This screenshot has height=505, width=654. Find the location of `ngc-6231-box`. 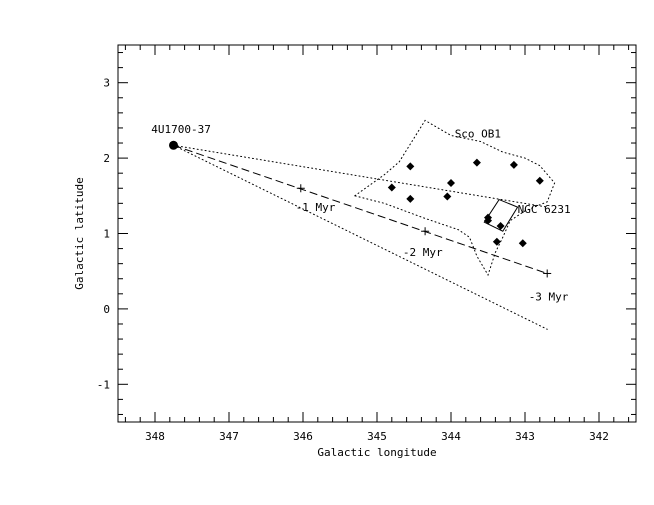

ngc-6231-box is located at coordinates (501, 215).